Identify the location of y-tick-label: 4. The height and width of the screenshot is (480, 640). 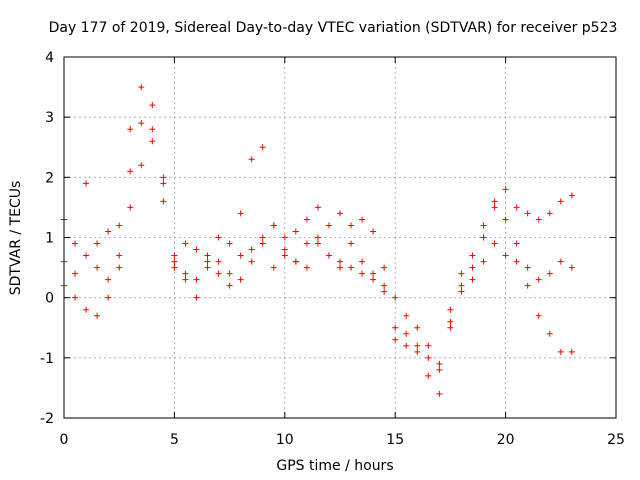
(49, 58).